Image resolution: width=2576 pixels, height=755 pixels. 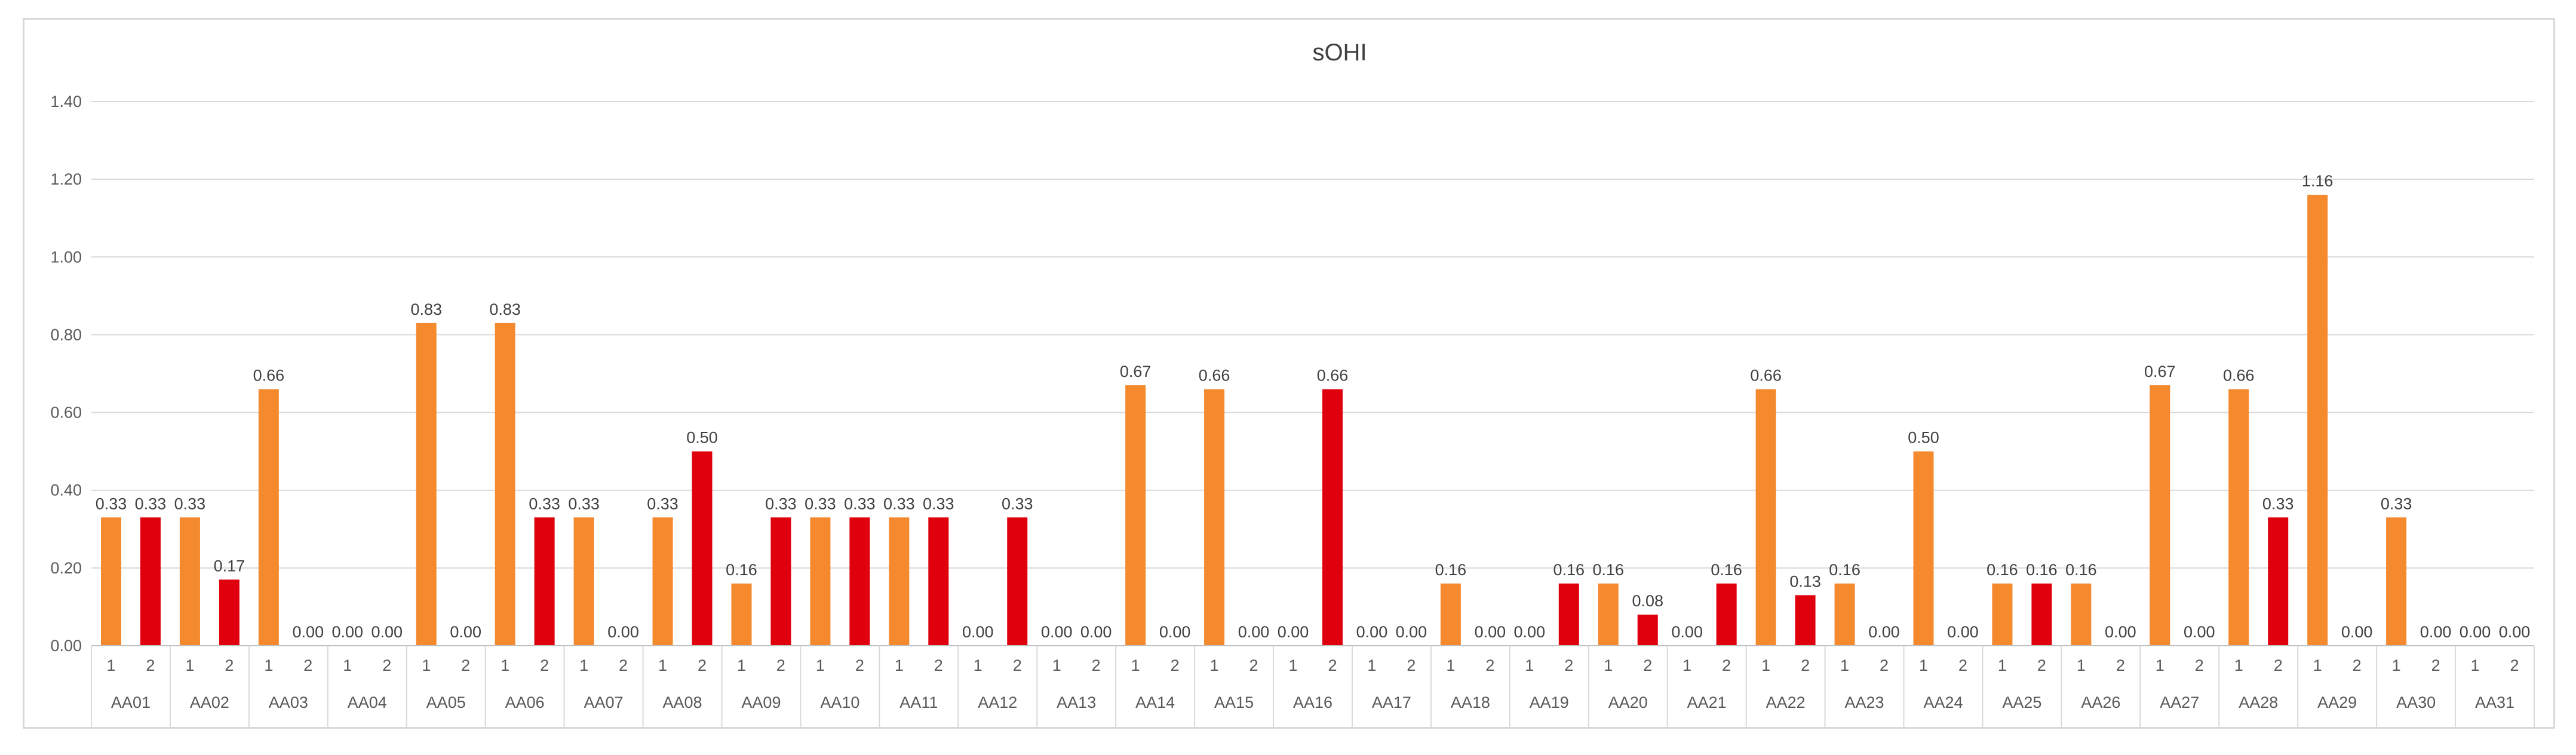 I want to click on x-group-label: AA11, so click(x=918, y=702).